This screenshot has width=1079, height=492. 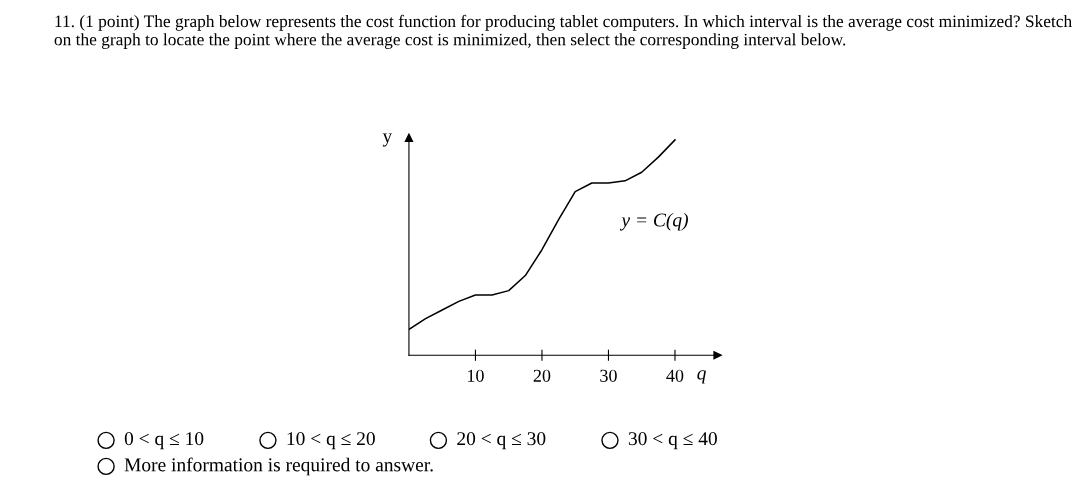 What do you see at coordinates (278, 466) in the screenshot?
I see `text: More information is required to answer.` at bounding box center [278, 466].